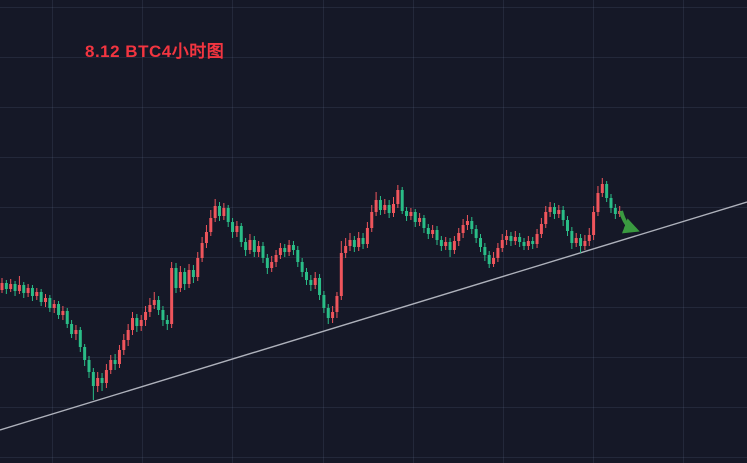 This screenshot has width=747, height=463. I want to click on chart-title: 8.12 BTC4小时图, so click(155, 51).